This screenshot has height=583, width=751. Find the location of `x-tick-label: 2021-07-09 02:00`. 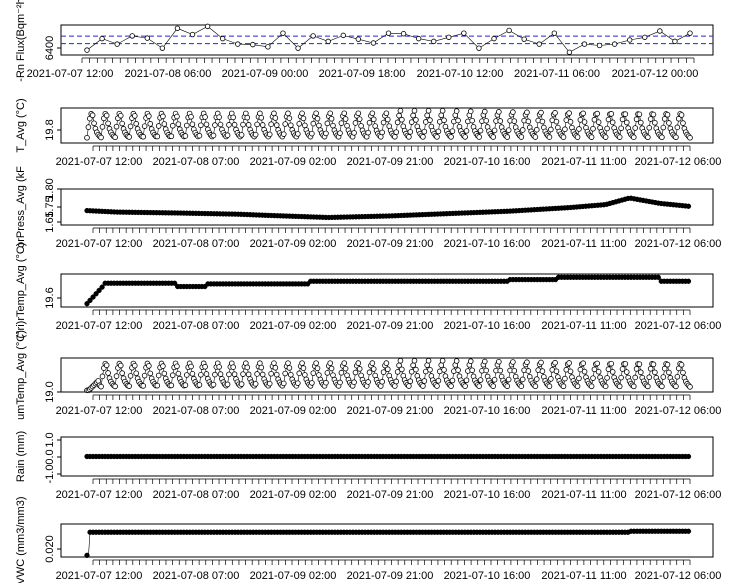

x-tick-label: 2021-07-09 02:00 is located at coordinates (293, 326).